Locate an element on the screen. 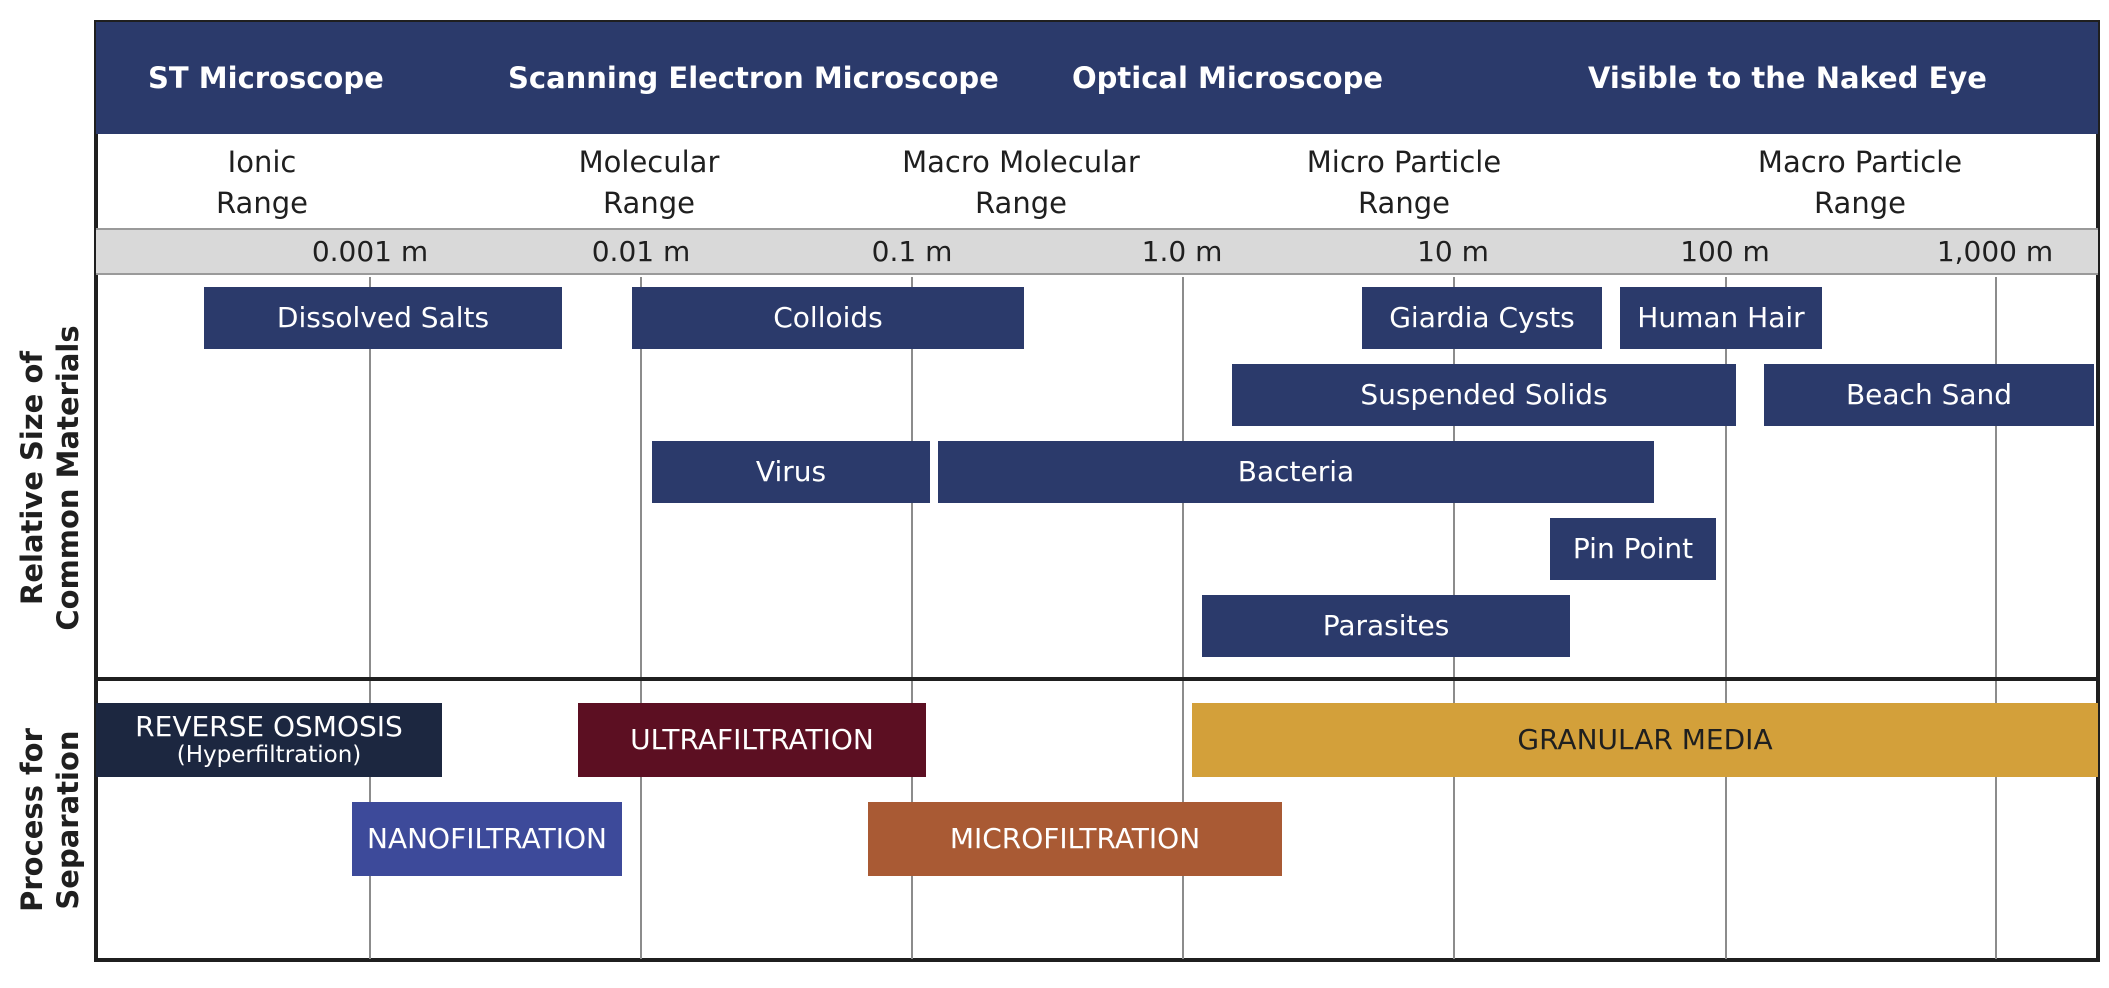 The height and width of the screenshot is (988, 2109). bar-beach-sand: Beach Sand is located at coordinates (1929, 395).